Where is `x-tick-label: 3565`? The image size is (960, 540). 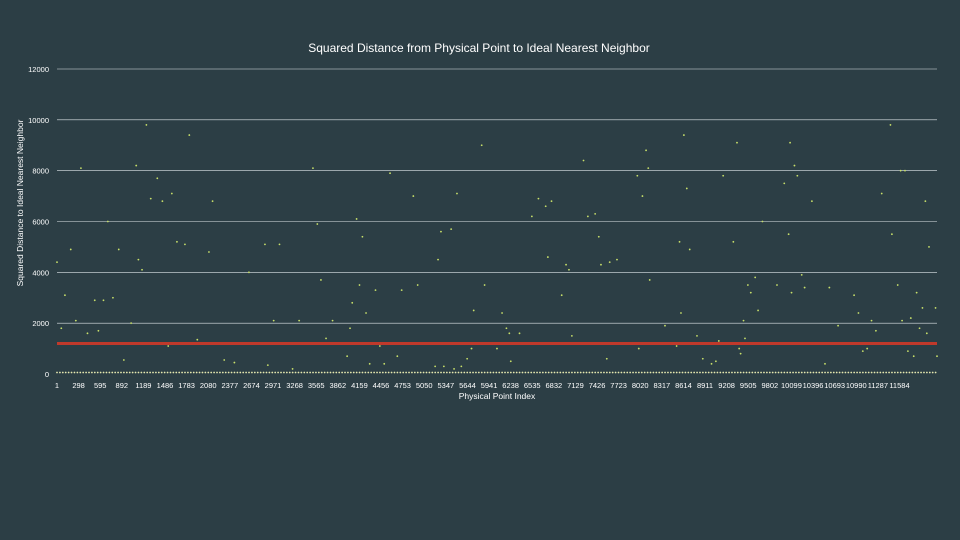
x-tick-label: 3565 is located at coordinates (316, 385).